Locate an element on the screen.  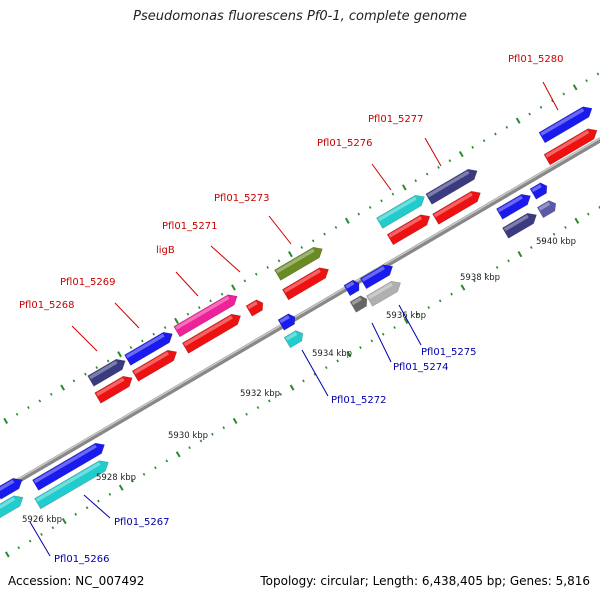
gene-label: Pfl01_5266 is located at coordinates (82, 559).